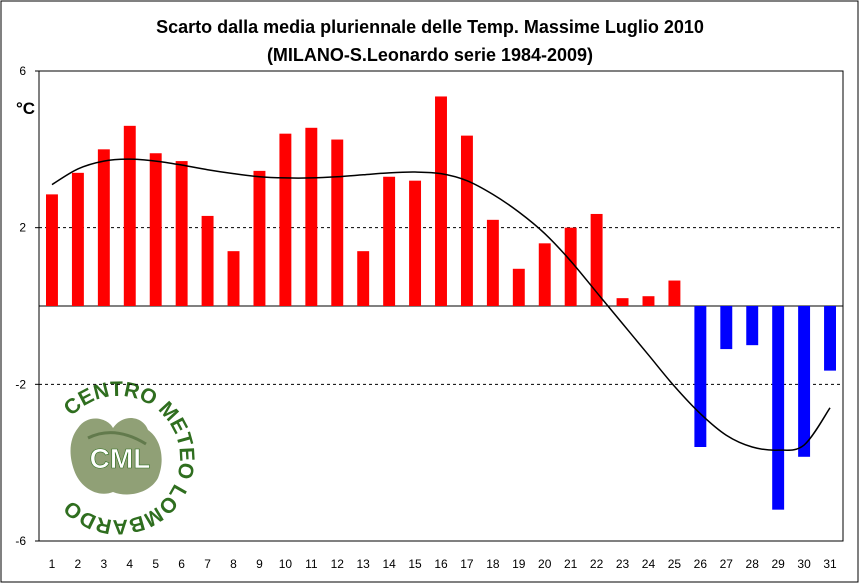 The width and height of the screenshot is (860, 584). I want to click on x-tick-label: 18, so click(493, 564).